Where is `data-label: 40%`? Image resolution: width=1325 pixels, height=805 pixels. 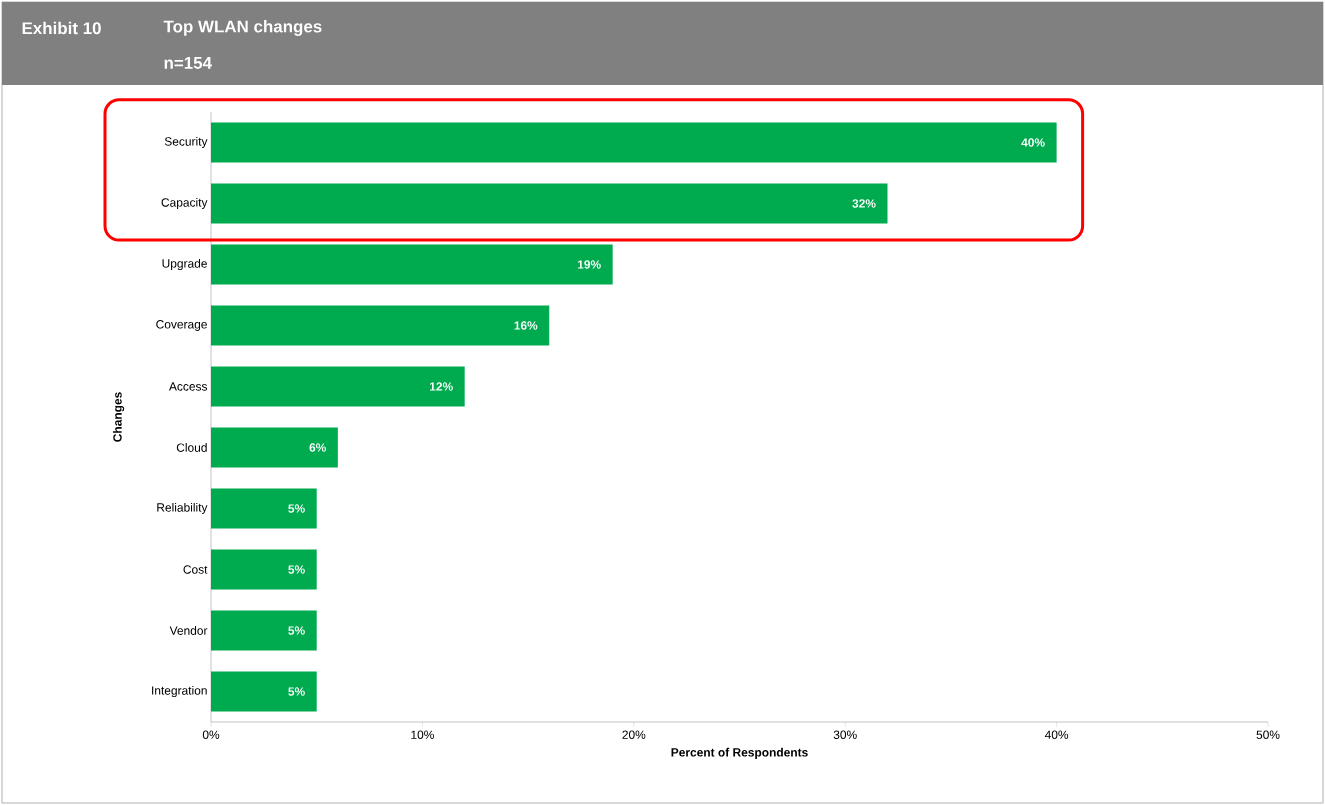 data-label: 40% is located at coordinates (1033, 142).